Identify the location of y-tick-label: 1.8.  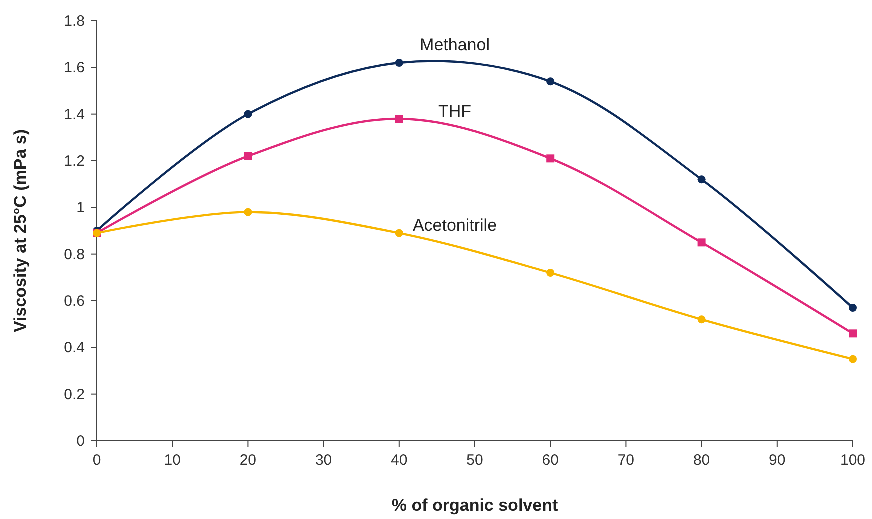
(74, 21).